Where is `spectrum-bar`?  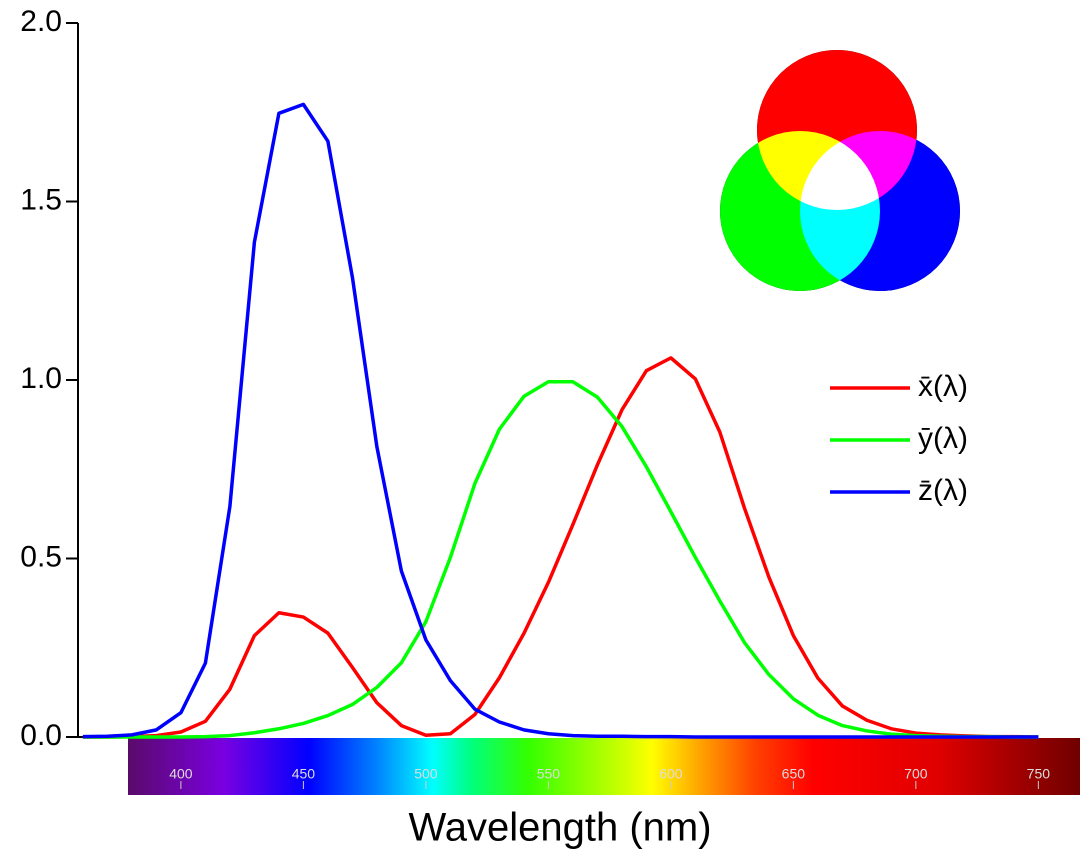
spectrum-bar is located at coordinates (604, 766).